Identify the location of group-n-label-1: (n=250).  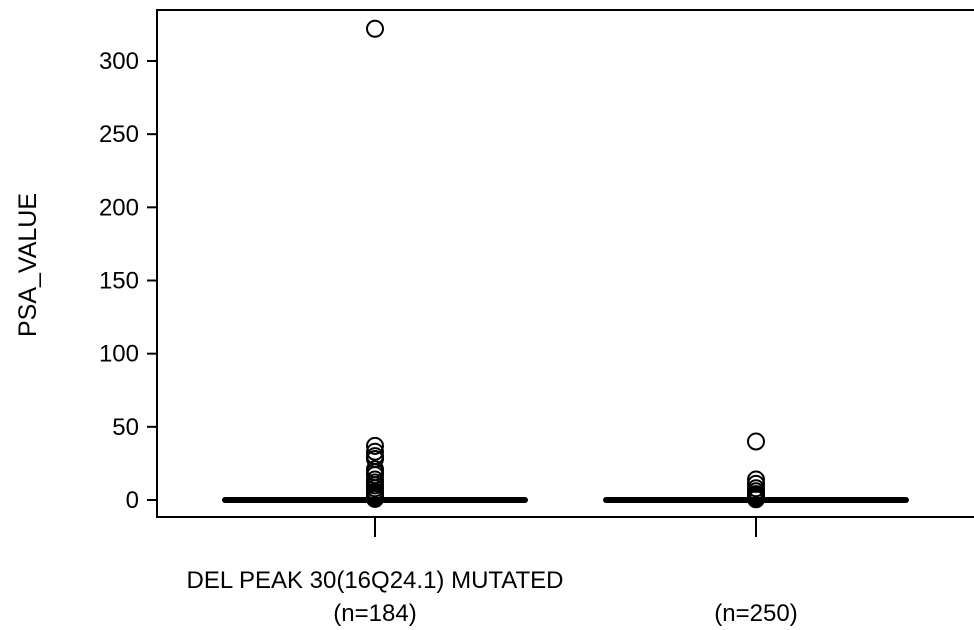
(755, 613).